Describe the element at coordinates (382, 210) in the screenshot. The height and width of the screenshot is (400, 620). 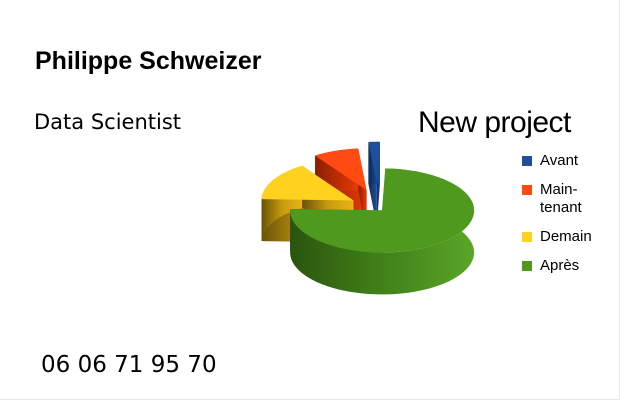
I see `slice-apres` at that location.